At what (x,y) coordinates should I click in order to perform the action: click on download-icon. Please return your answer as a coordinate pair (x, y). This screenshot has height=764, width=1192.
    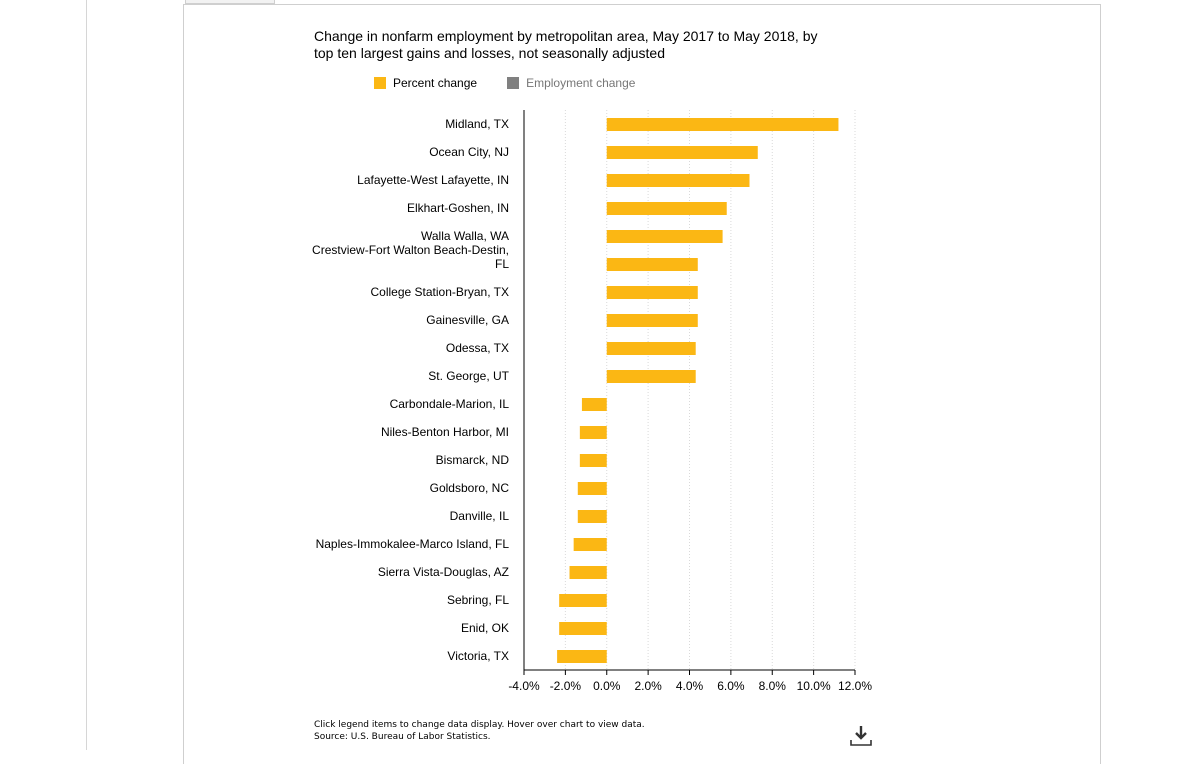
    Looking at the image, I should click on (861, 736).